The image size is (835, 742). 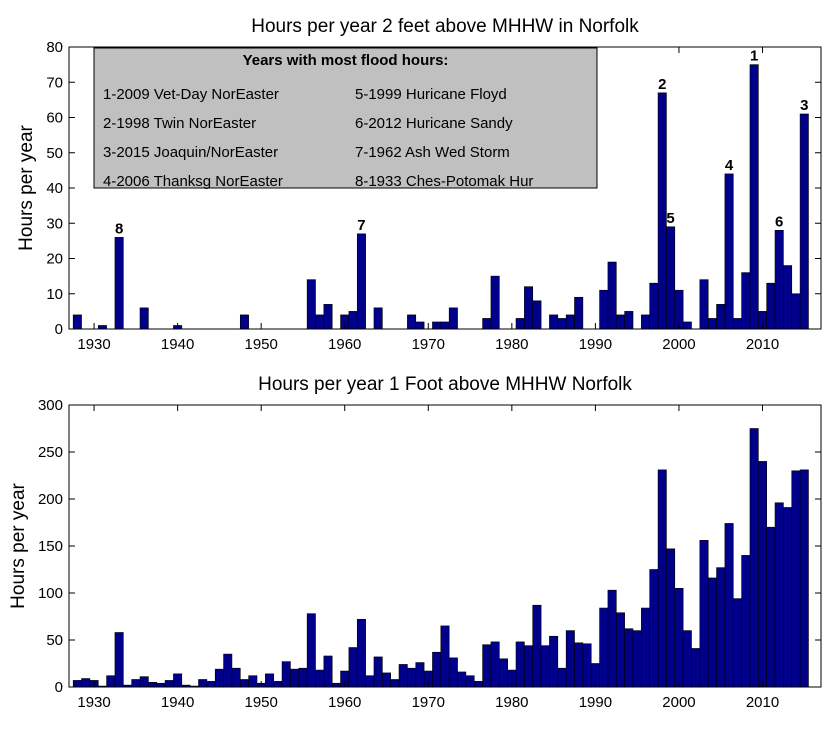 What do you see at coordinates (796, 579) in the screenshot?
I see `bar-2014` at bounding box center [796, 579].